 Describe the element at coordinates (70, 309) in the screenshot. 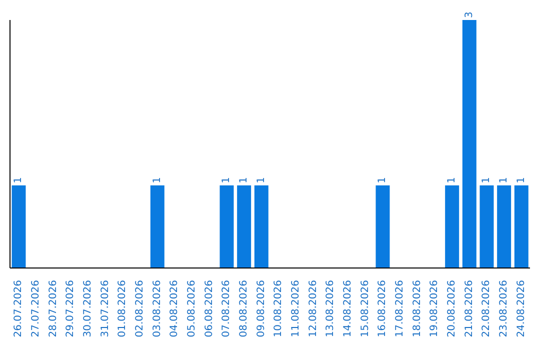

I see `x-tick-label: 29.07.2026` at that location.